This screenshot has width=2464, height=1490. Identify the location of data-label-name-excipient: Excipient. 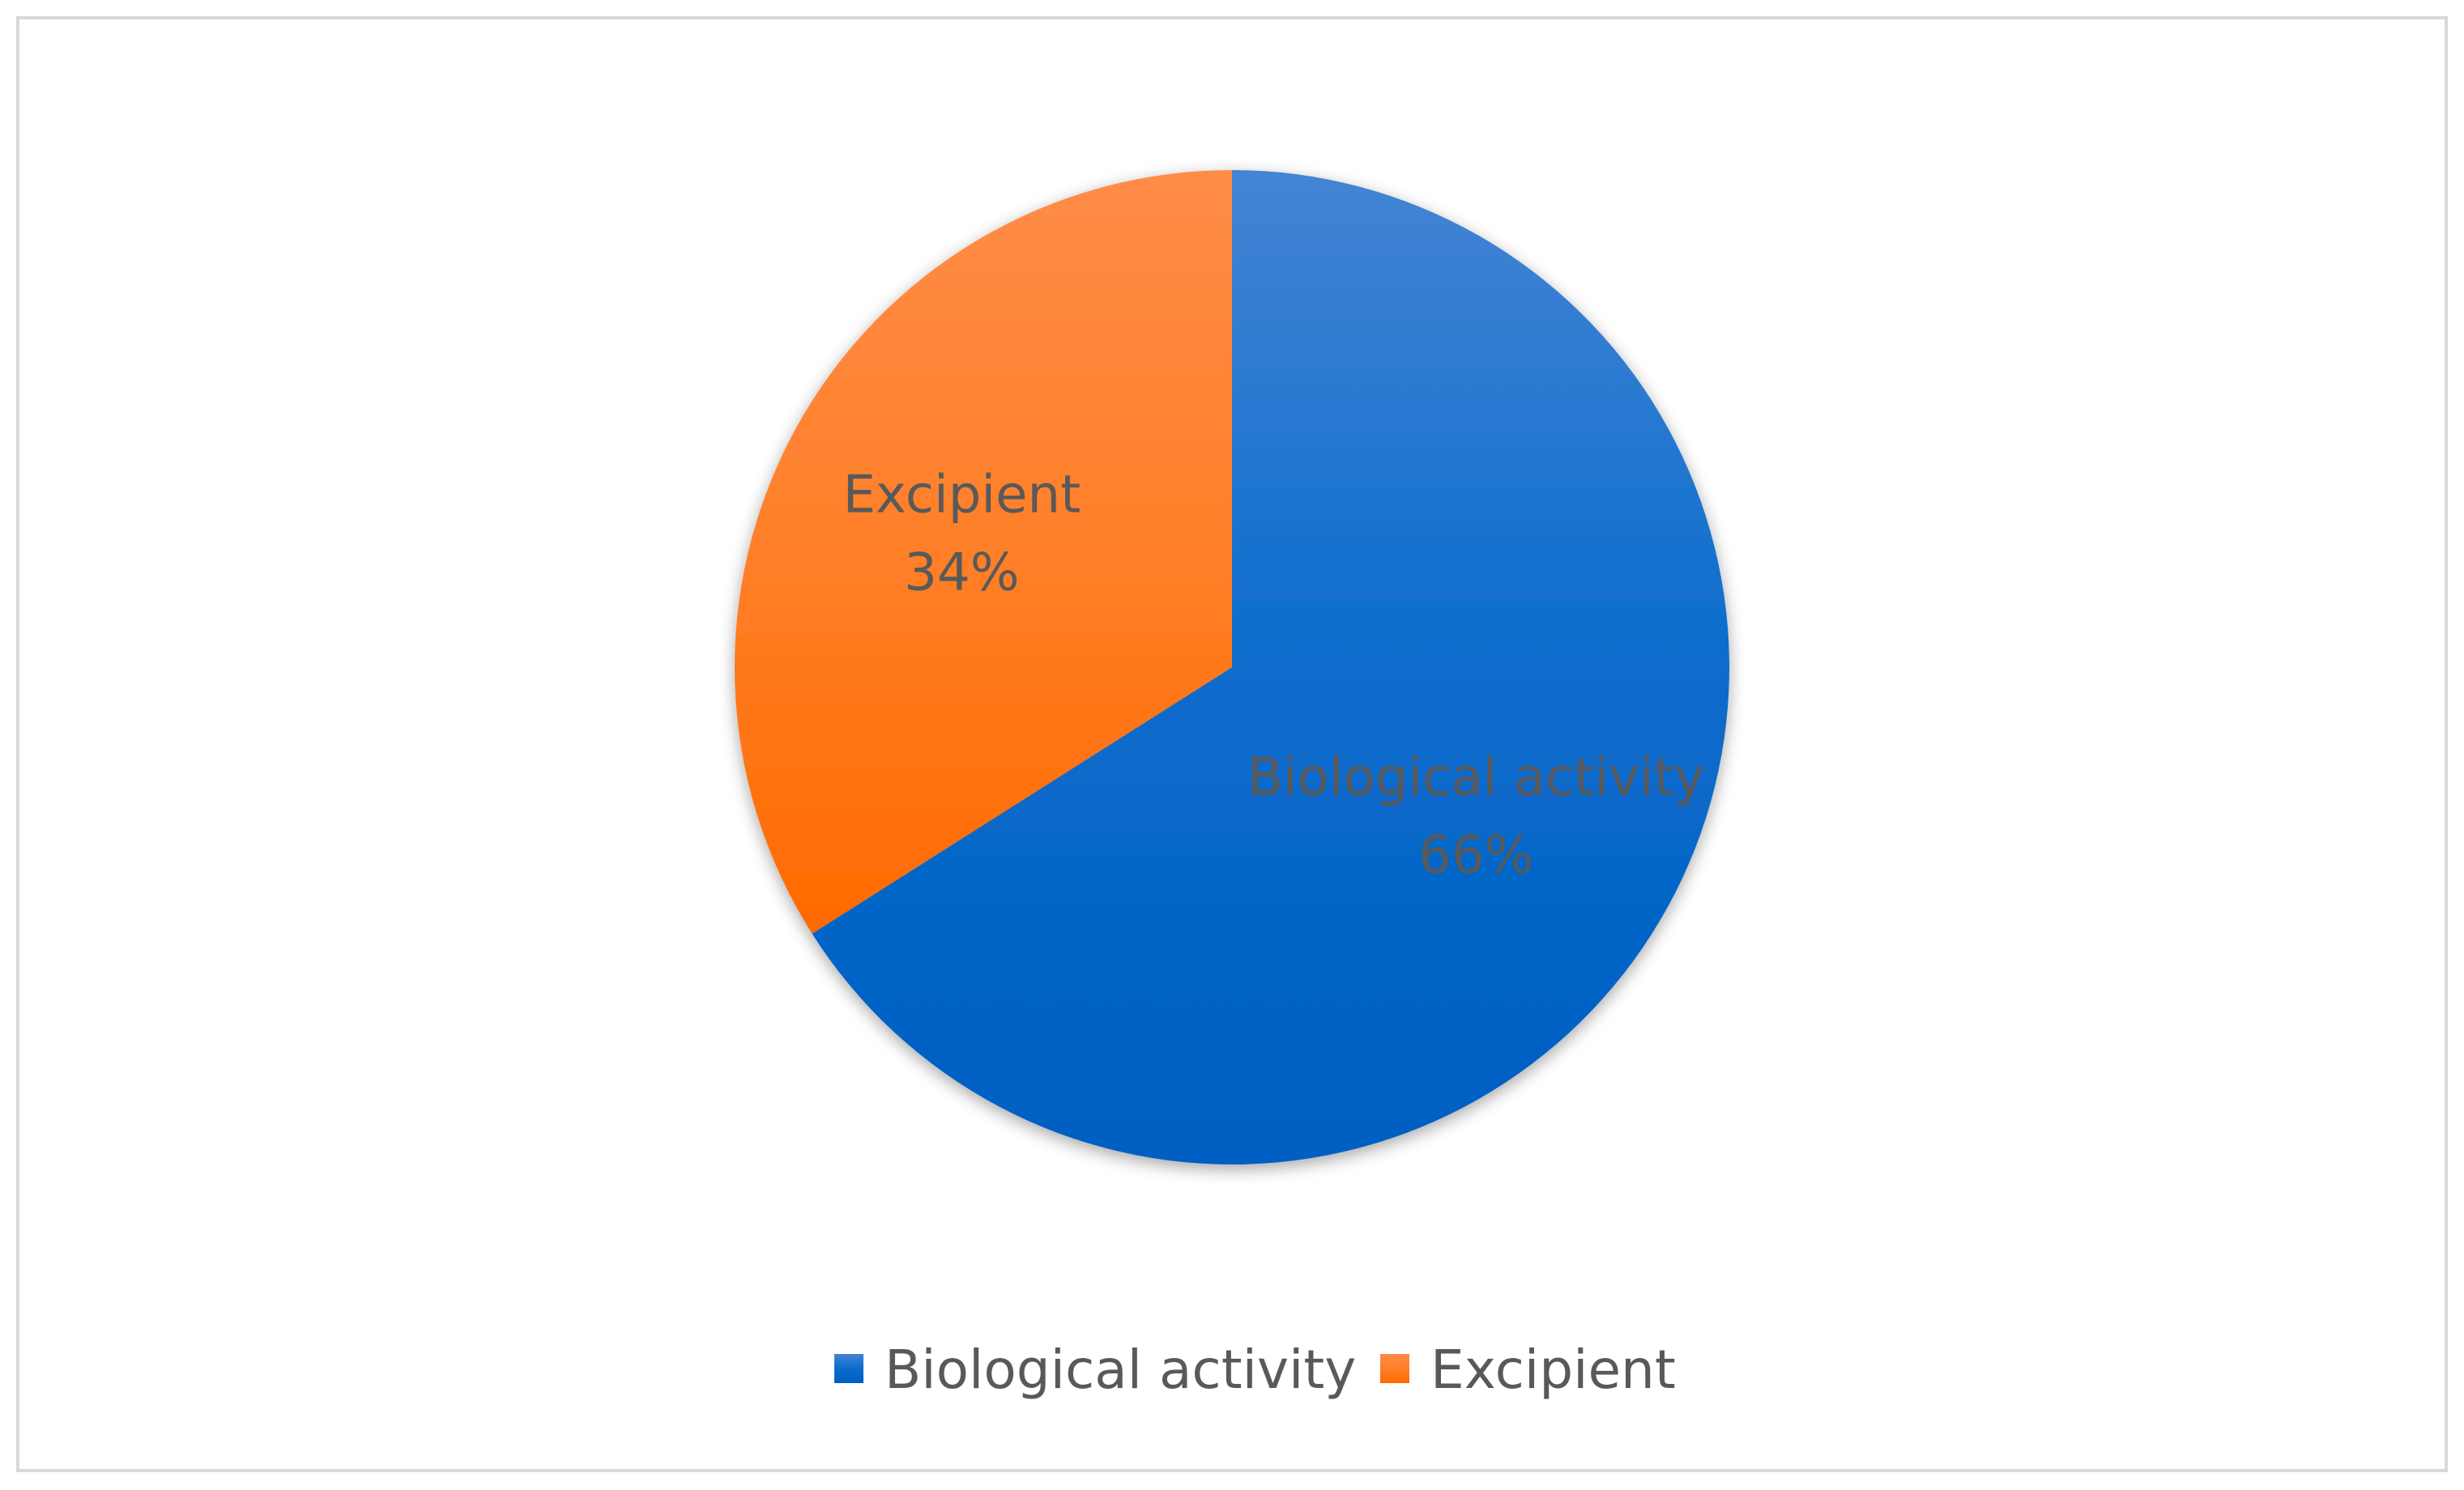
(962, 496).